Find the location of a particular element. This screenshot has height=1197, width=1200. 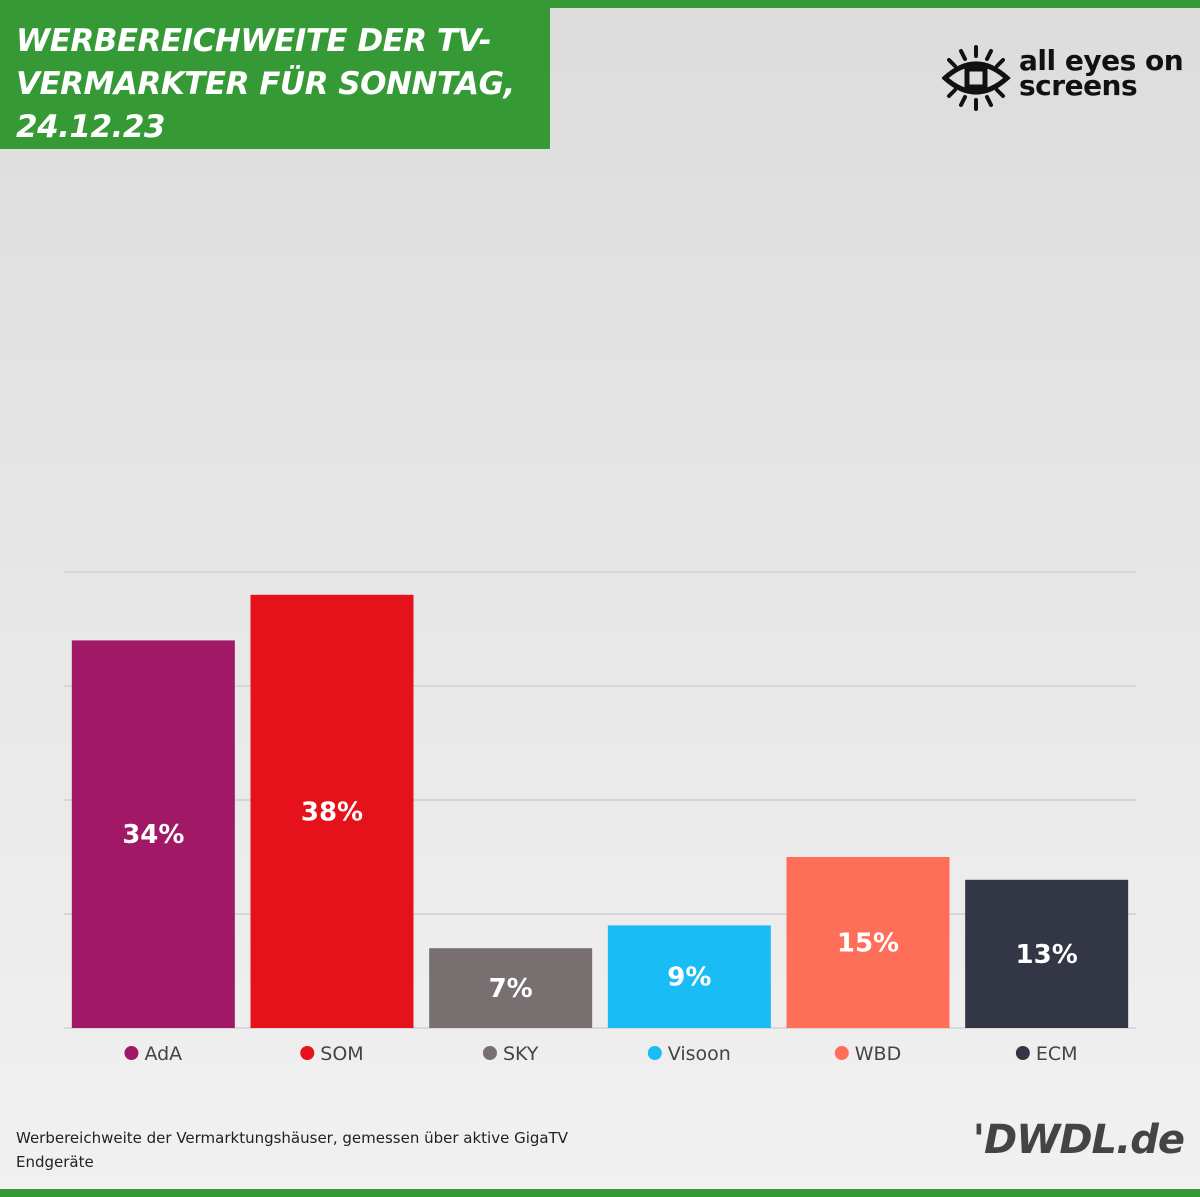

legend-item-wbd: WBD is located at coordinates (867, 1054).